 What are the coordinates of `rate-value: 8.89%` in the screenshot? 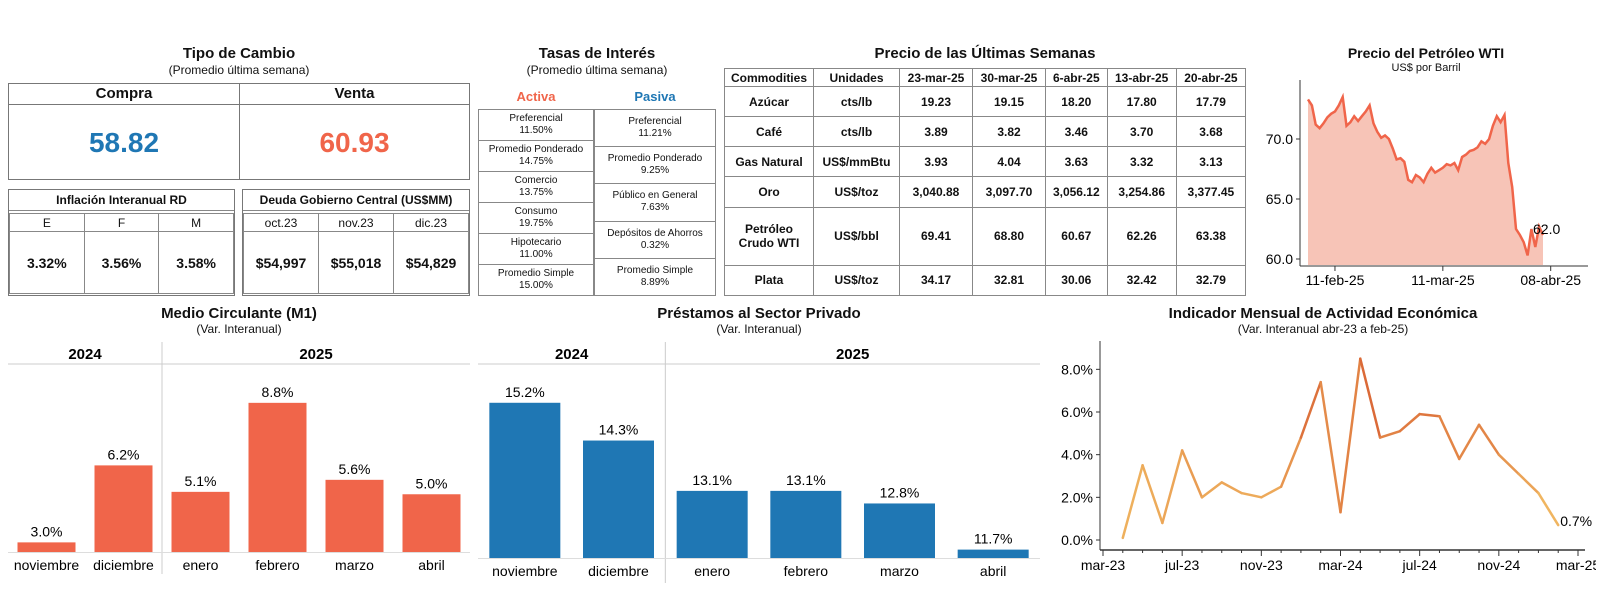 It's located at (655, 282).